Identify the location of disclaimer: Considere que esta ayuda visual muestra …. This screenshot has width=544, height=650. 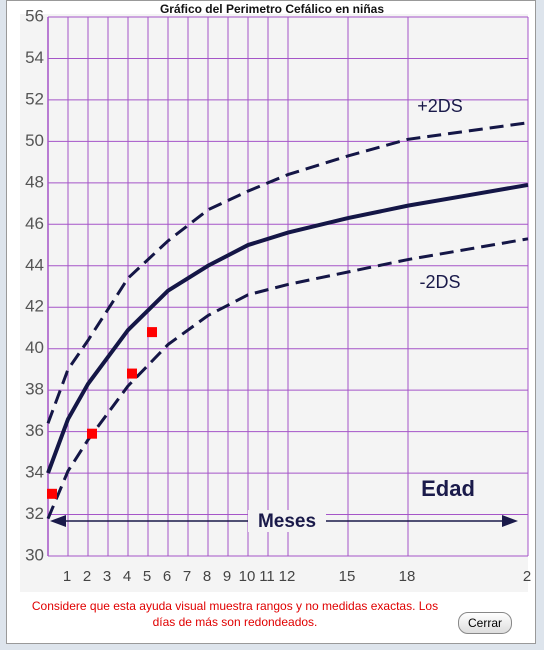
(235, 614).